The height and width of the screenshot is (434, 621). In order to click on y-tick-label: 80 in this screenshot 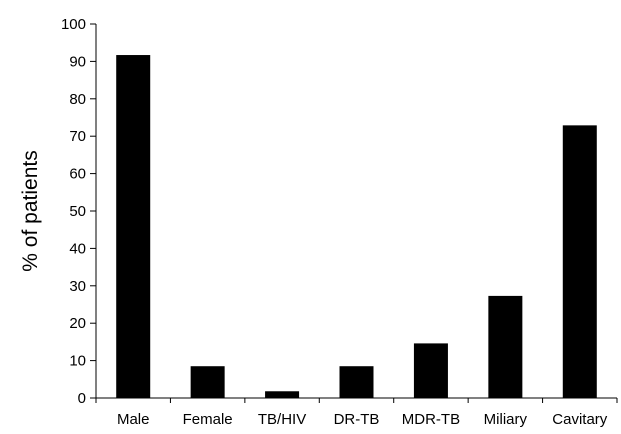, I will do `click(77, 99)`.